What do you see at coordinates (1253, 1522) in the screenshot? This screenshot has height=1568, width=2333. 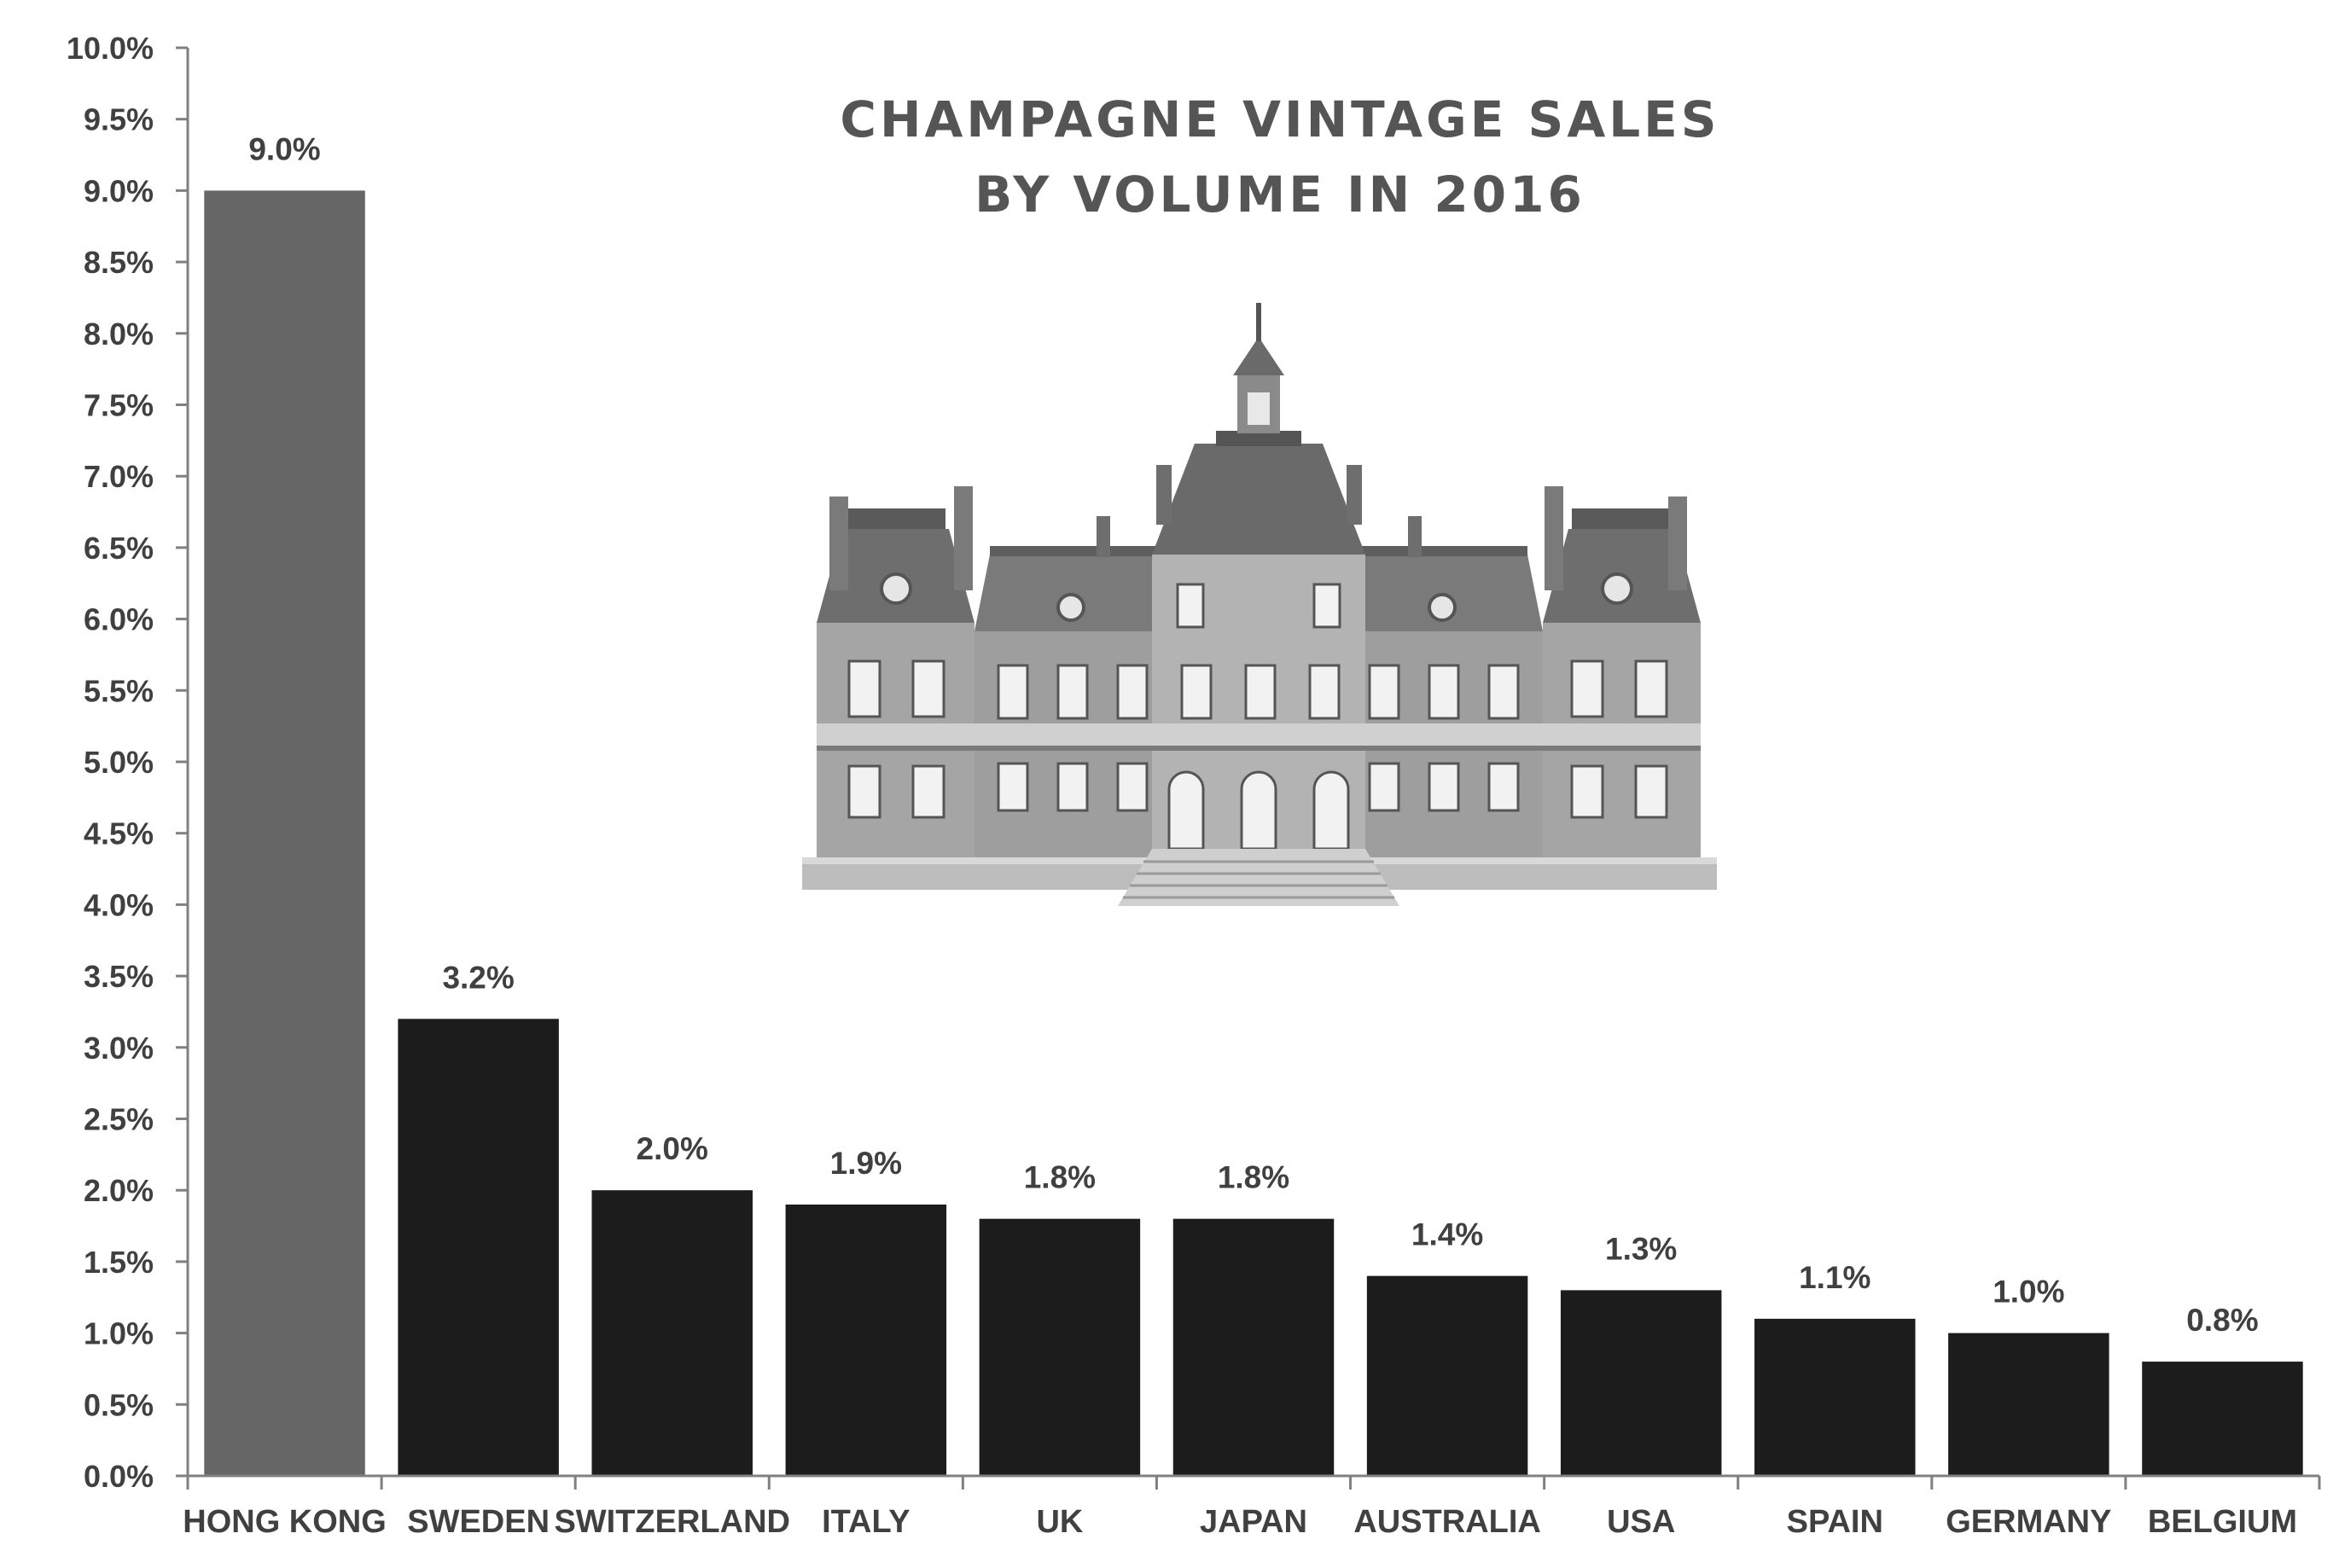 I see `x-tick-label: JAPAN` at bounding box center [1253, 1522].